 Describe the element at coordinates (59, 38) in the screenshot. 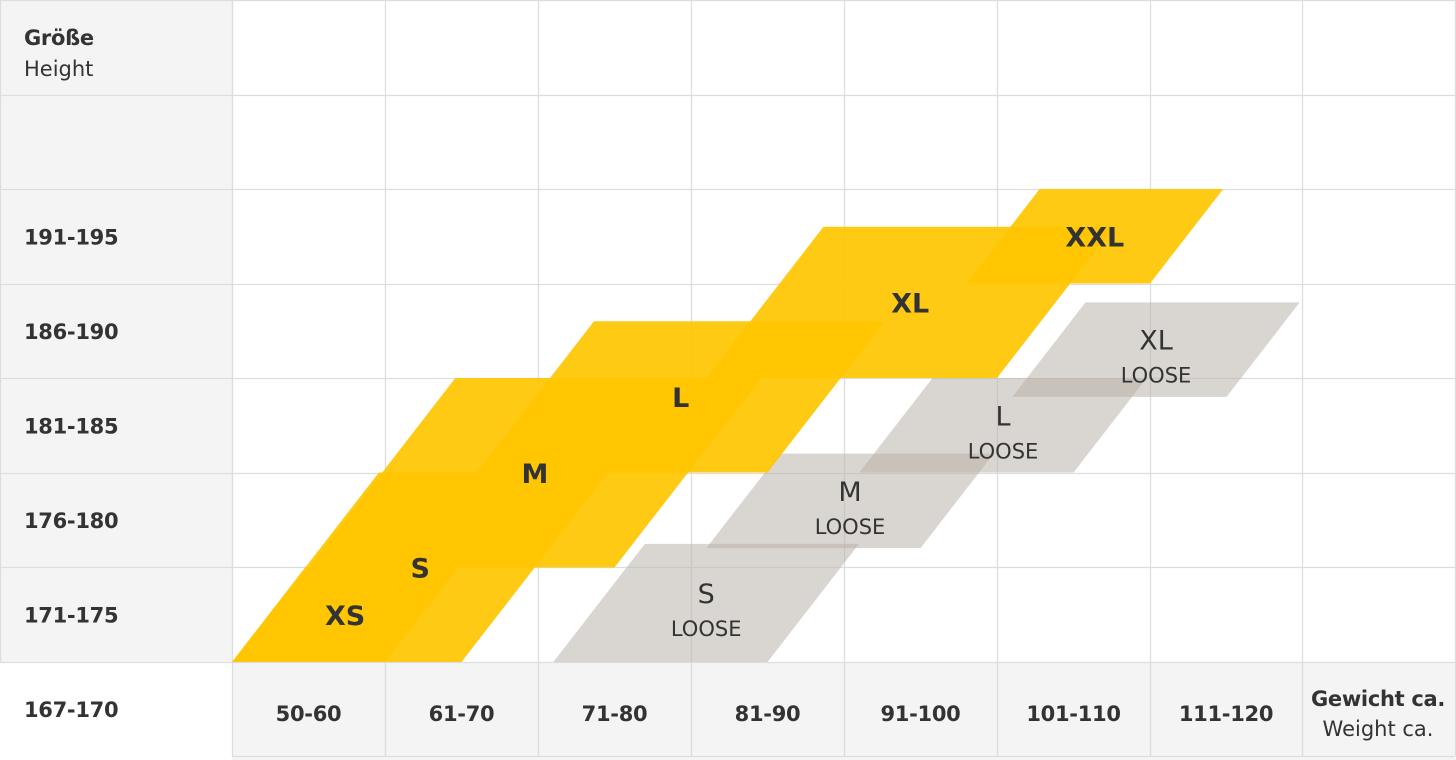

I see `y-header-primary: Größe` at that location.